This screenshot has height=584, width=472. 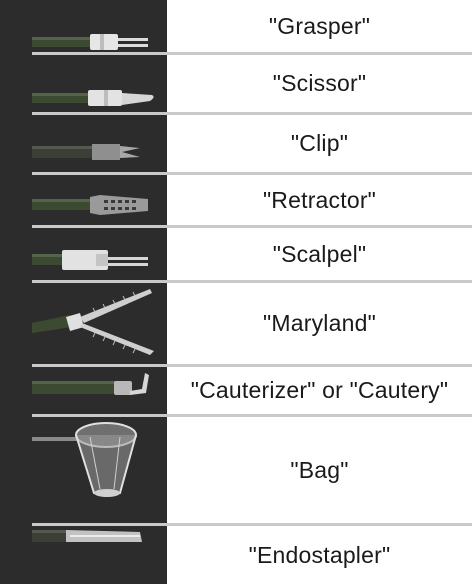 I want to click on maryland-icon, so click(x=83, y=323).